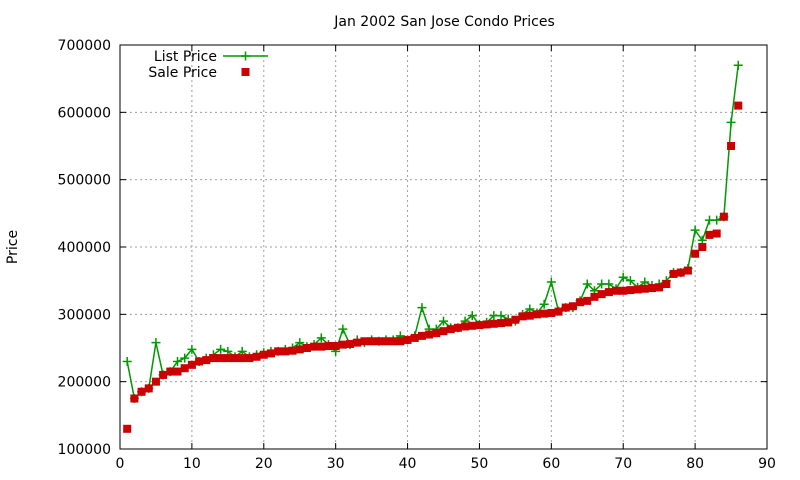 Image resolution: width=800 pixels, height=480 pixels. Describe the element at coordinates (245, 72) in the screenshot. I see `legend-marker-sale-price` at that location.